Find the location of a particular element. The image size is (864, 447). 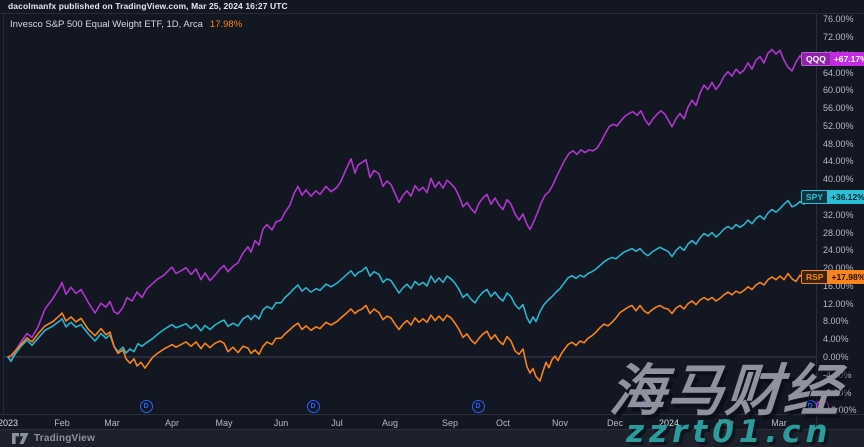

price-tick-label: 60.00% is located at coordinates (838, 90).